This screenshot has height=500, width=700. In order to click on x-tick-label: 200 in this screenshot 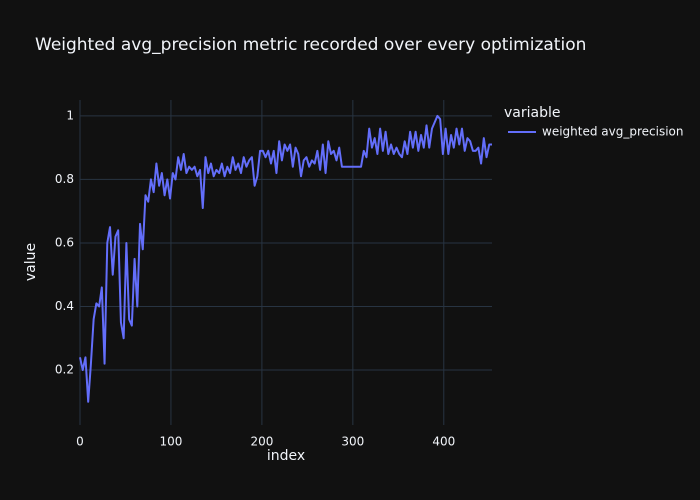, I will do `click(261, 442)`.